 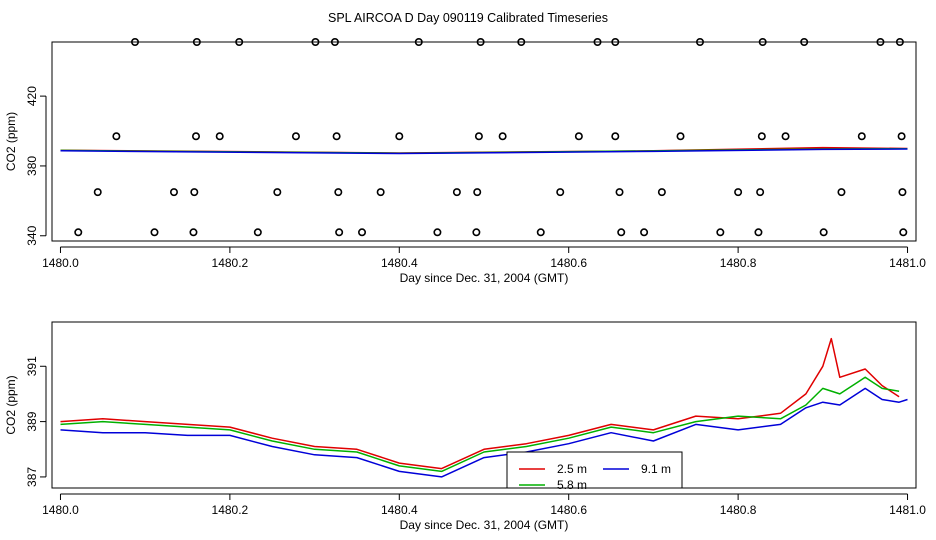 I want to click on y-tick-label: 420, so click(x=32, y=96).